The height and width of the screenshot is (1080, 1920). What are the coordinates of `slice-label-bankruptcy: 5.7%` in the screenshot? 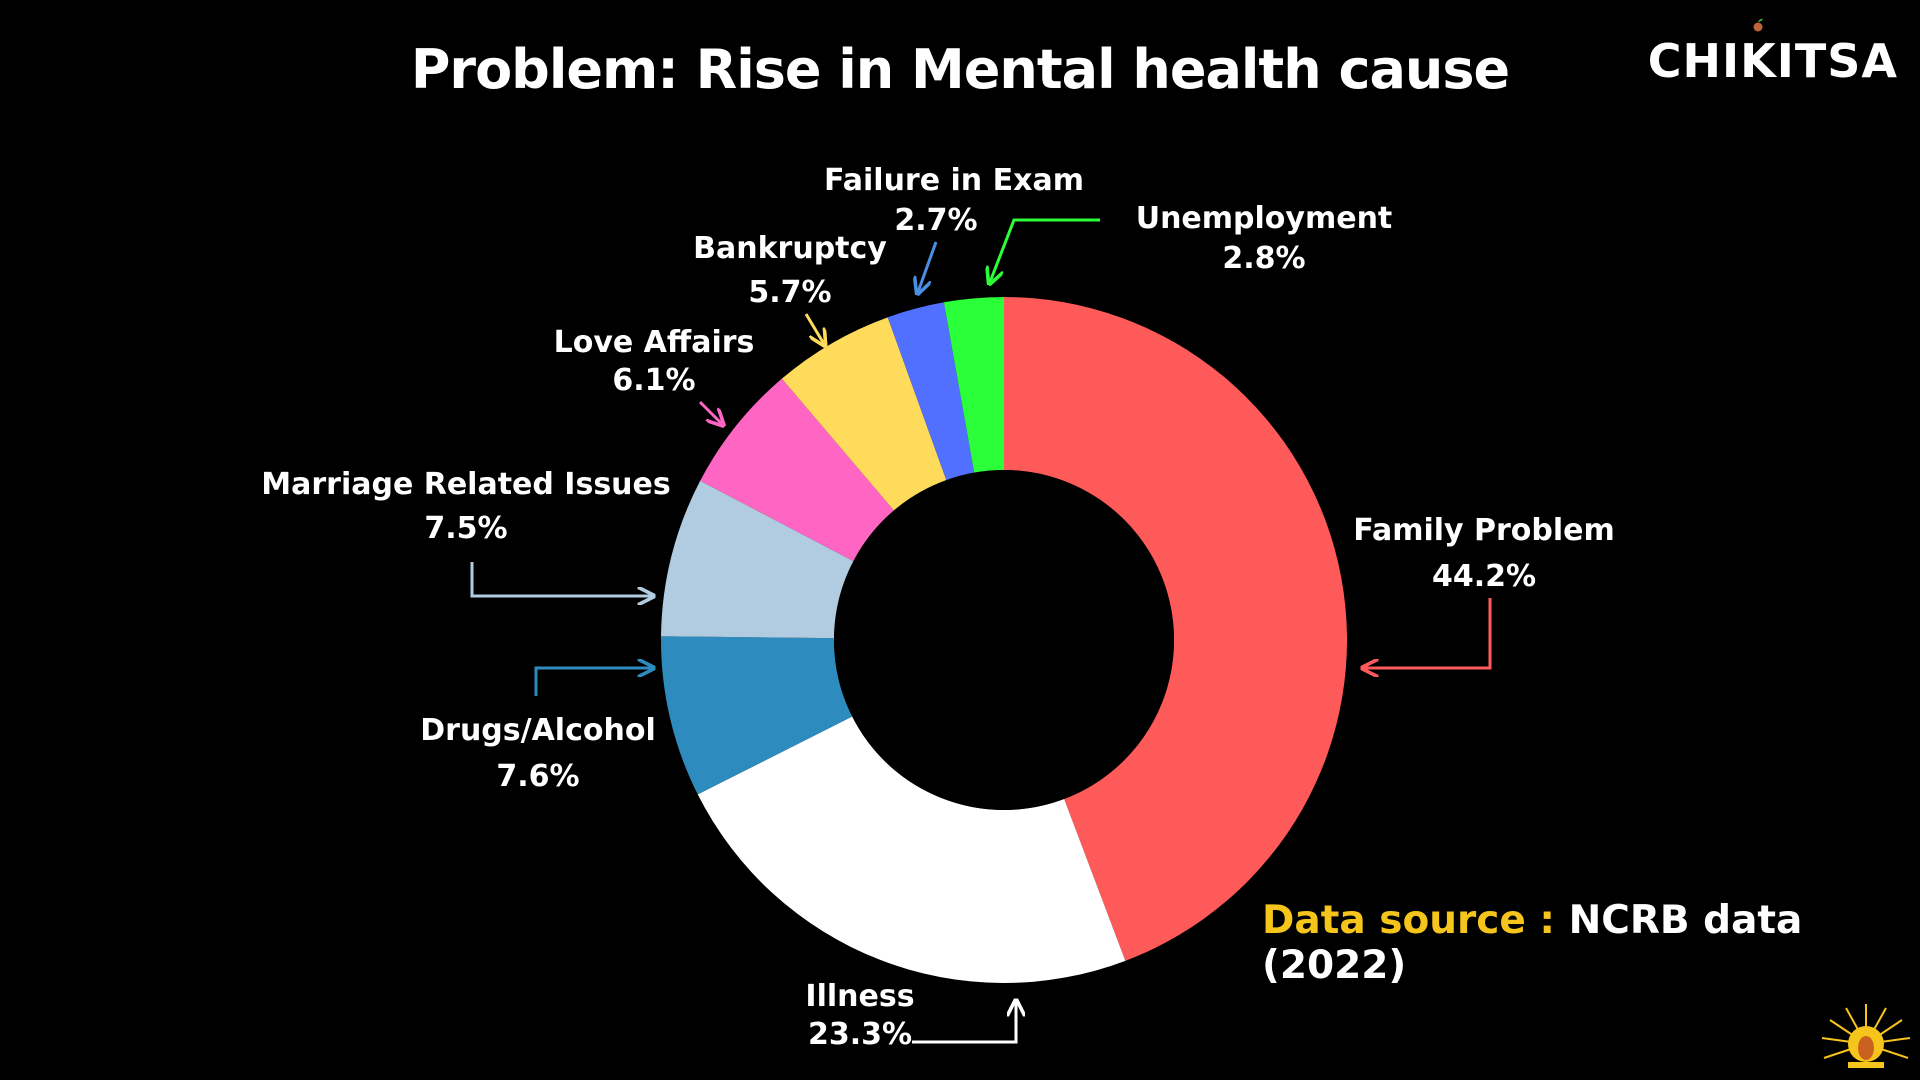 It's located at (789, 292).